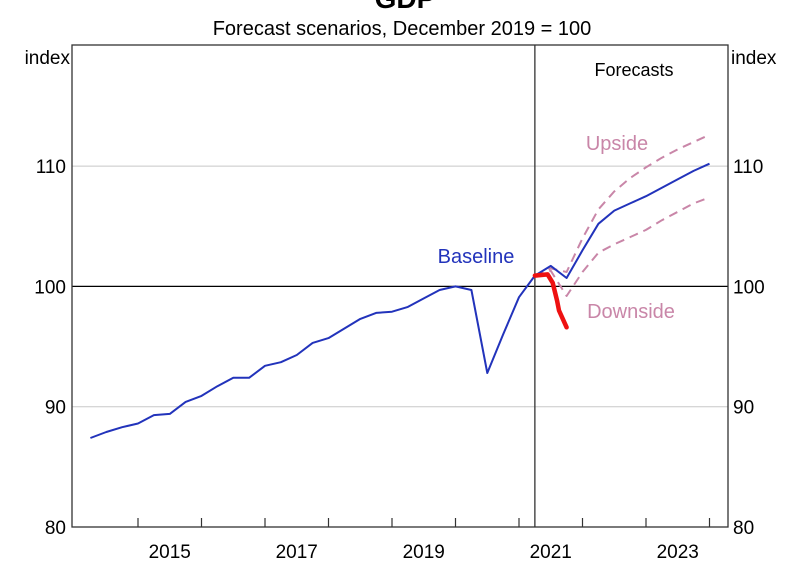 The image size is (810, 580). What do you see at coordinates (551, 552) in the screenshot?
I see `x-tick-label: 2021` at bounding box center [551, 552].